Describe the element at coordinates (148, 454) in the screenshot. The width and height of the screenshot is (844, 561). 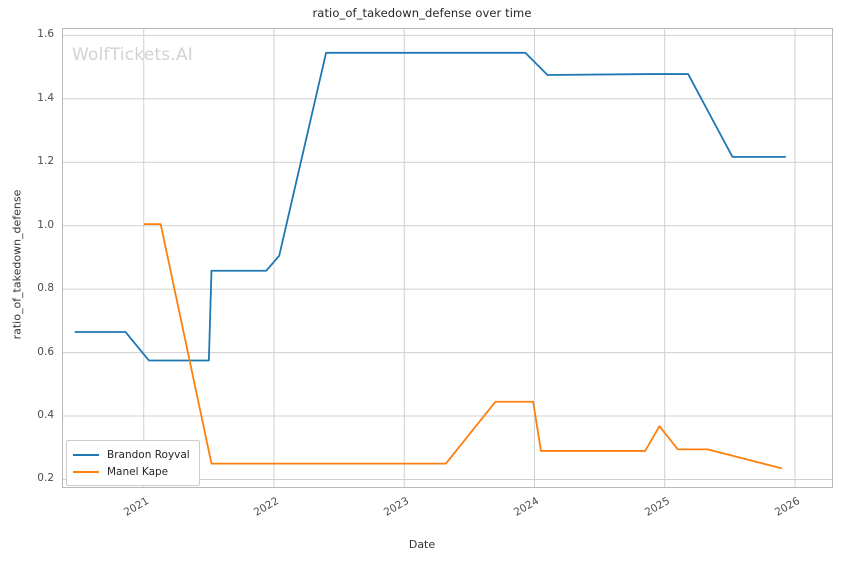
I see `legend-label-series-1: Brandon Royval` at that location.